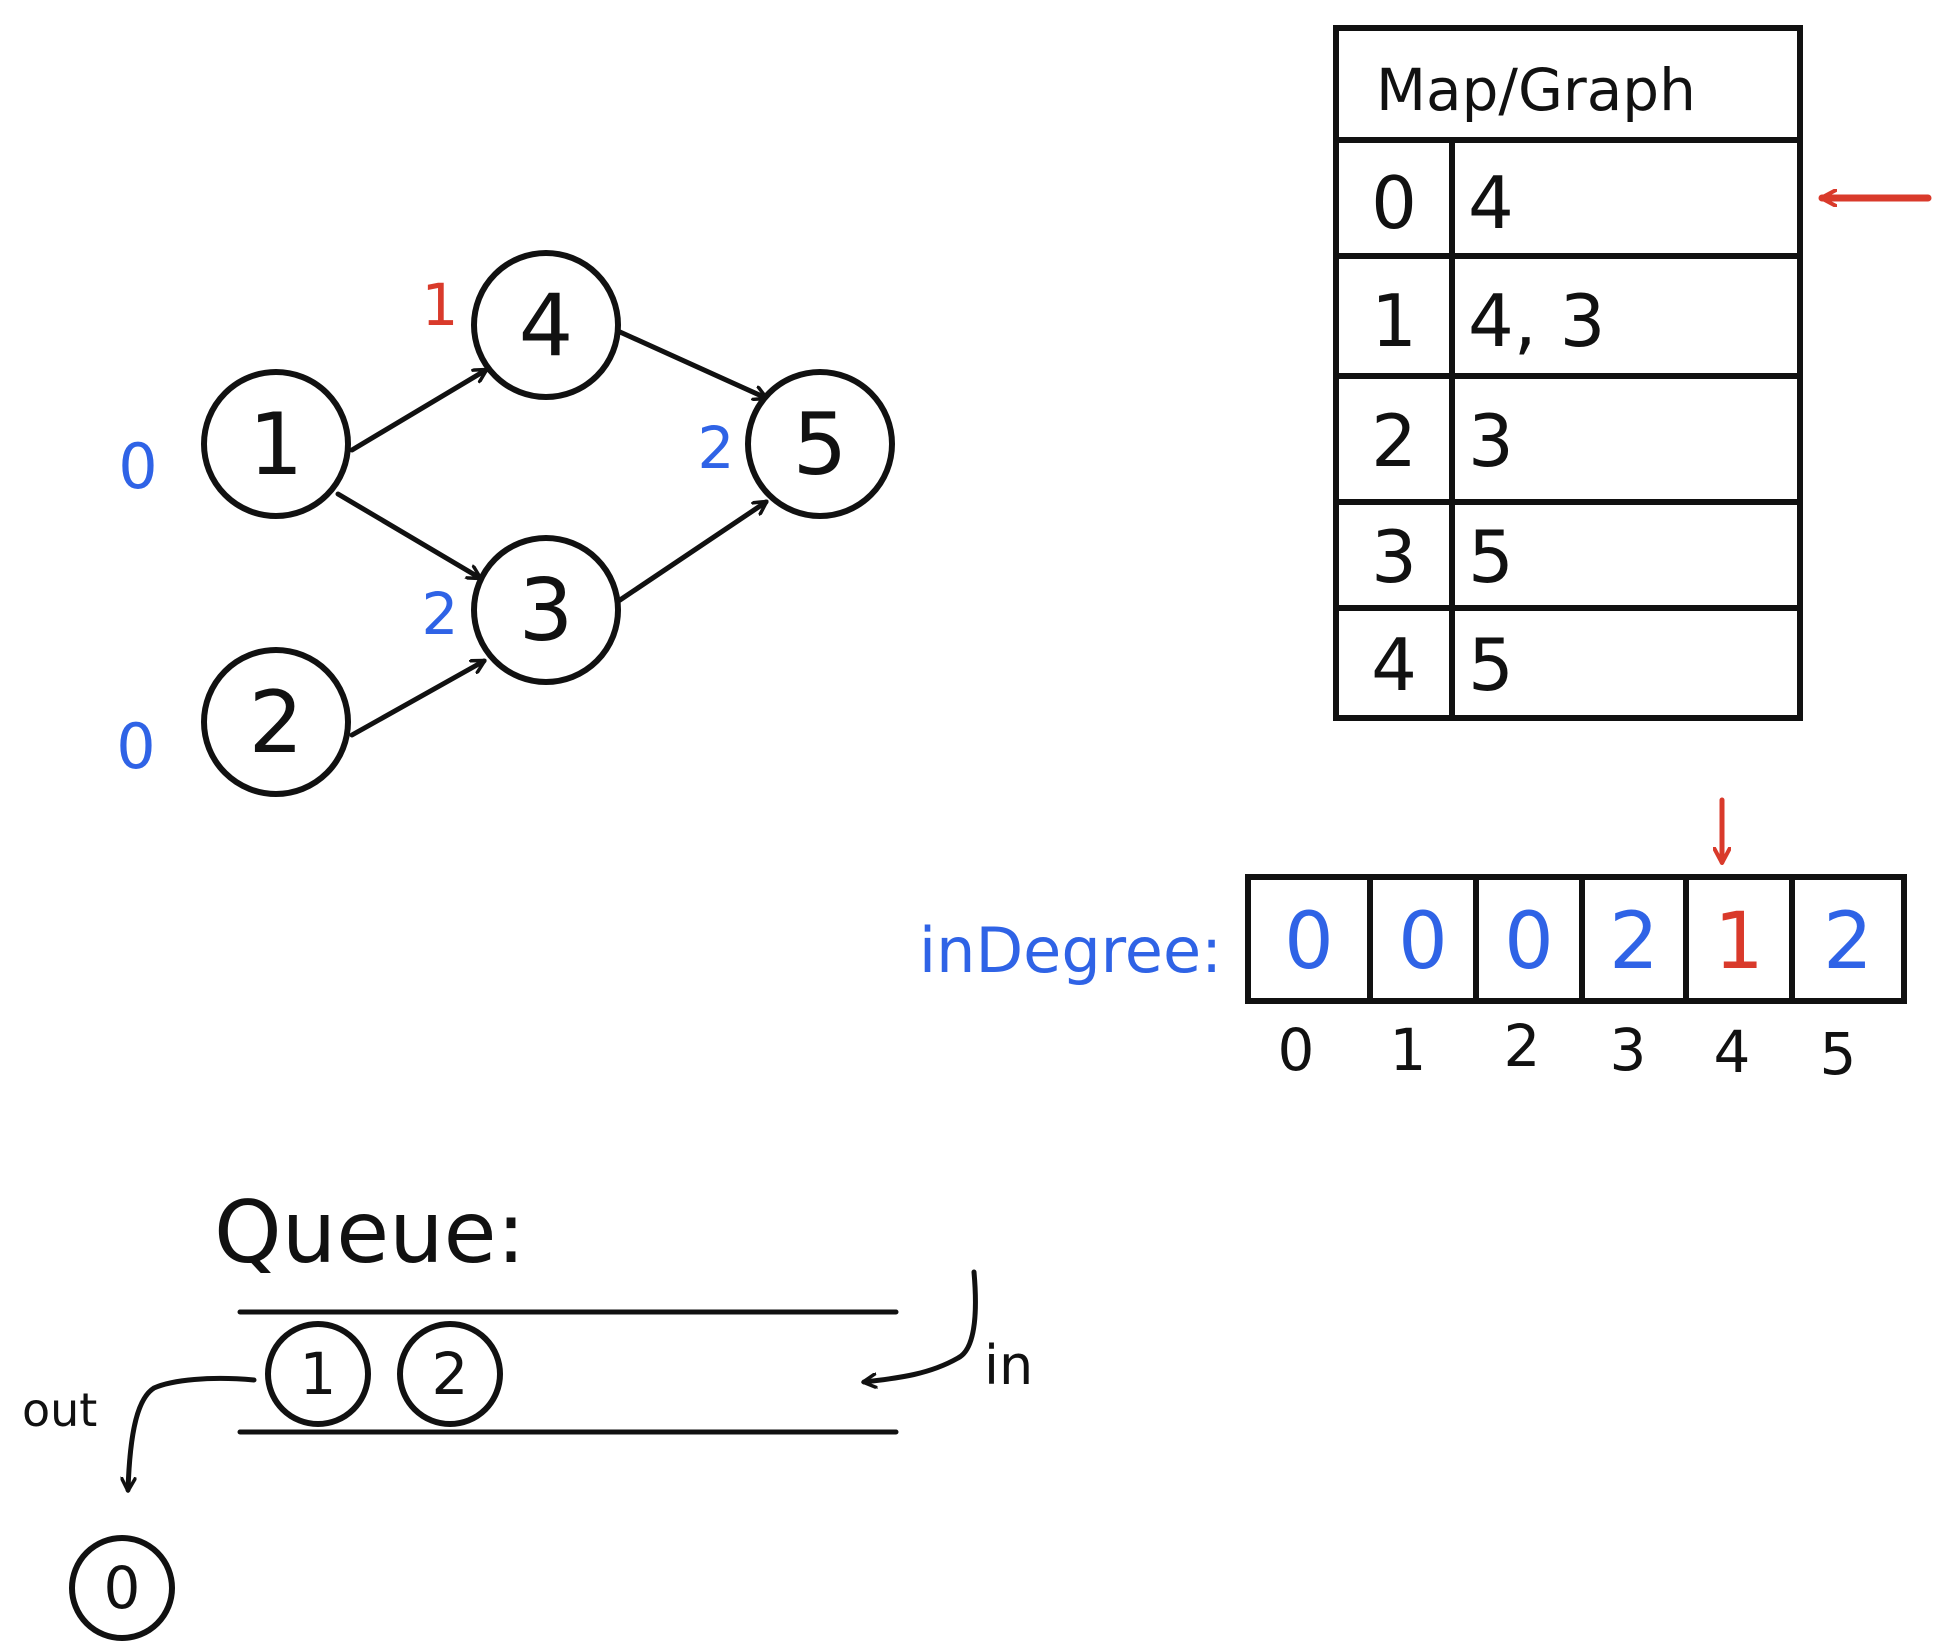 This screenshot has height=1641, width=1942. What do you see at coordinates (1848, 942) in the screenshot?
I see `in-degree-cell-5: 2` at bounding box center [1848, 942].